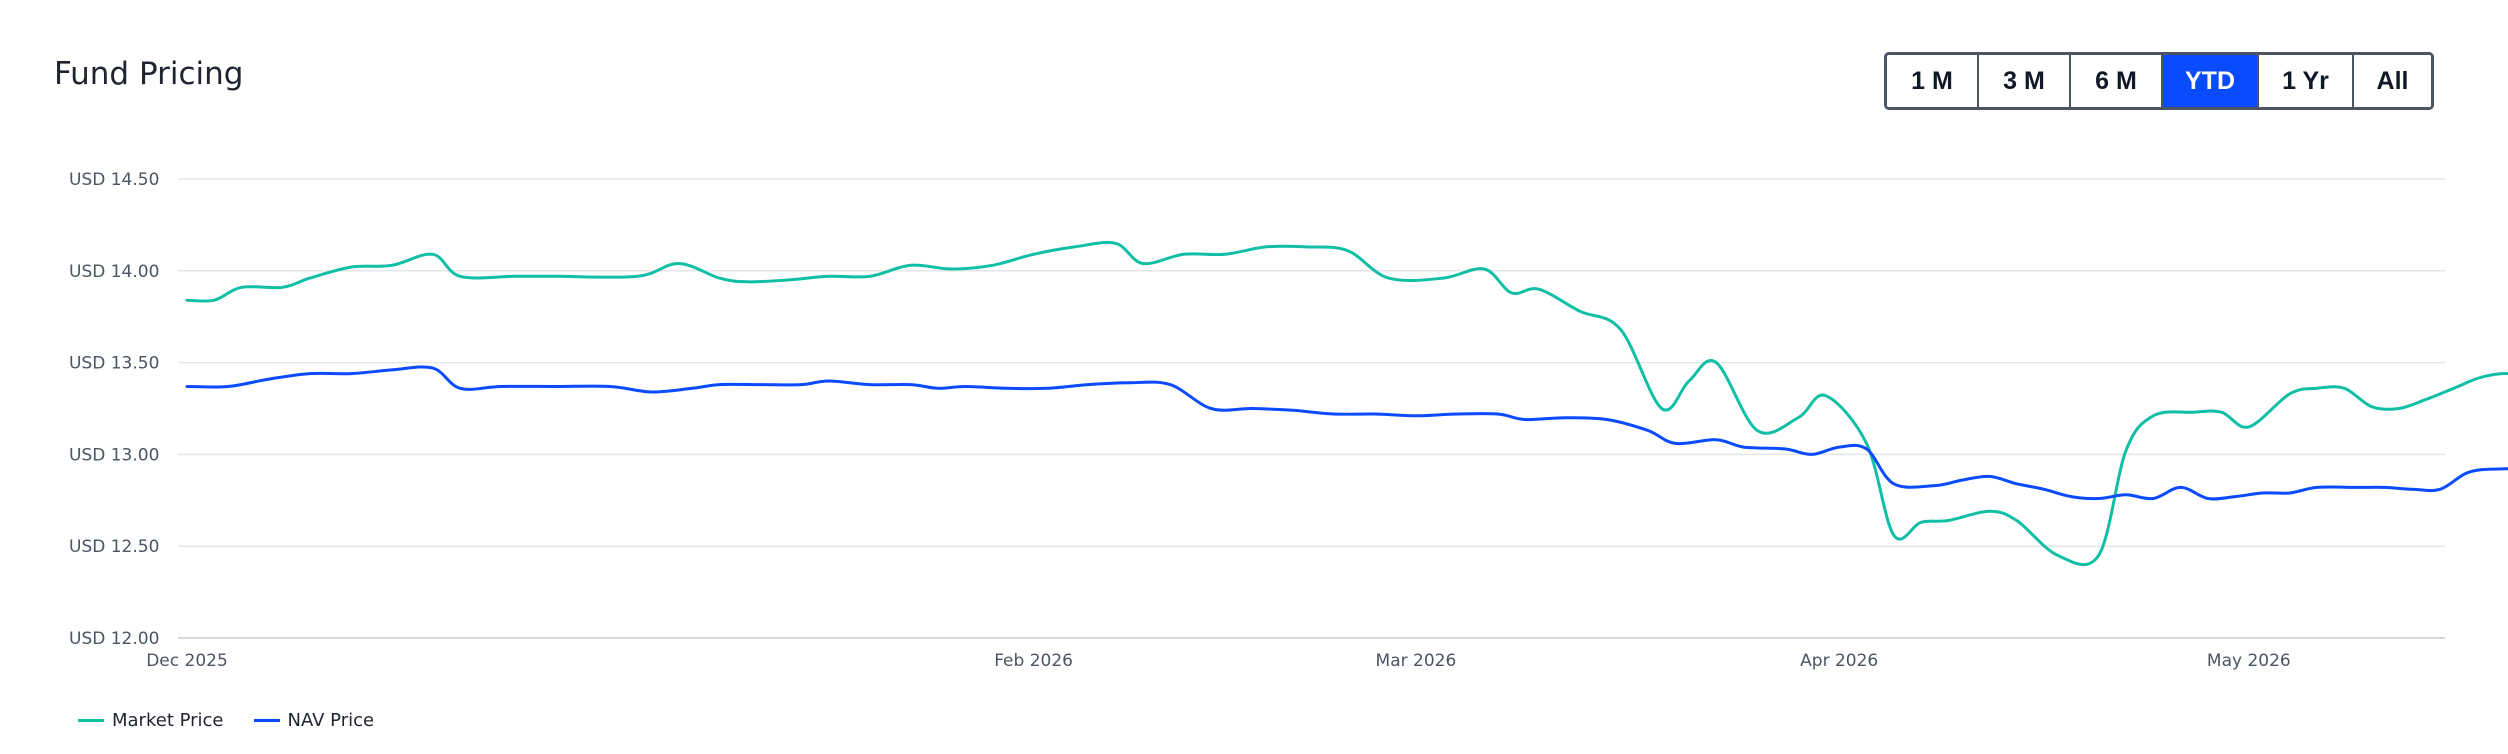 The image size is (2508, 754). What do you see at coordinates (1839, 661) in the screenshot?
I see `x-tick-label: Apr 2026` at bounding box center [1839, 661].